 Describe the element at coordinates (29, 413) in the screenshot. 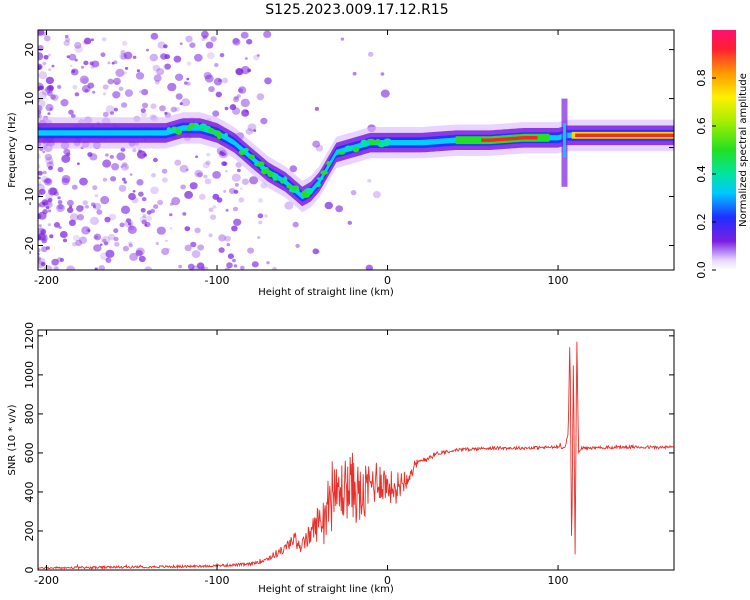

I see `y-tick-label: 800` at that location.